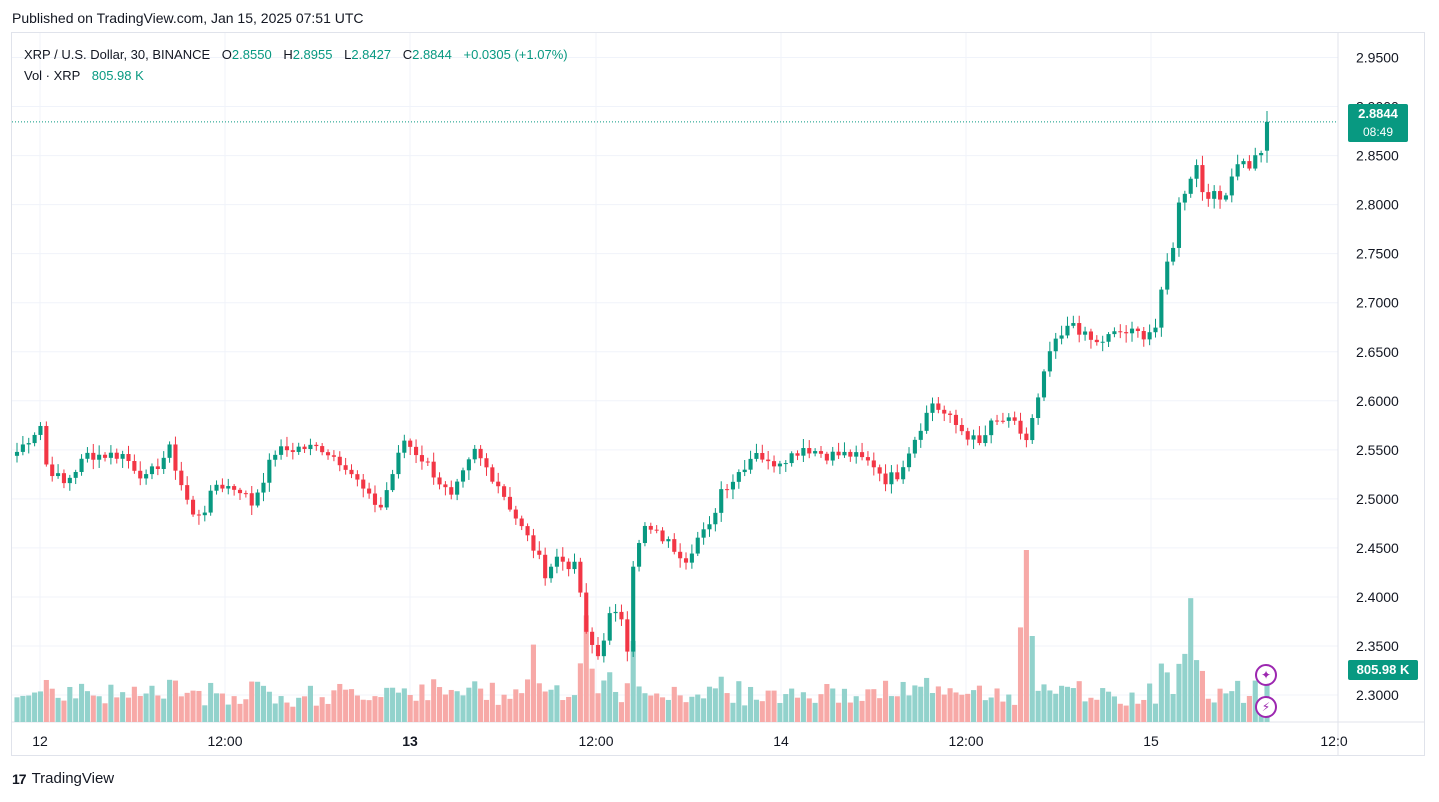 Image resolution: width=1439 pixels, height=802 pixels. I want to click on price-tick-label: 2.7500, so click(1377, 254).